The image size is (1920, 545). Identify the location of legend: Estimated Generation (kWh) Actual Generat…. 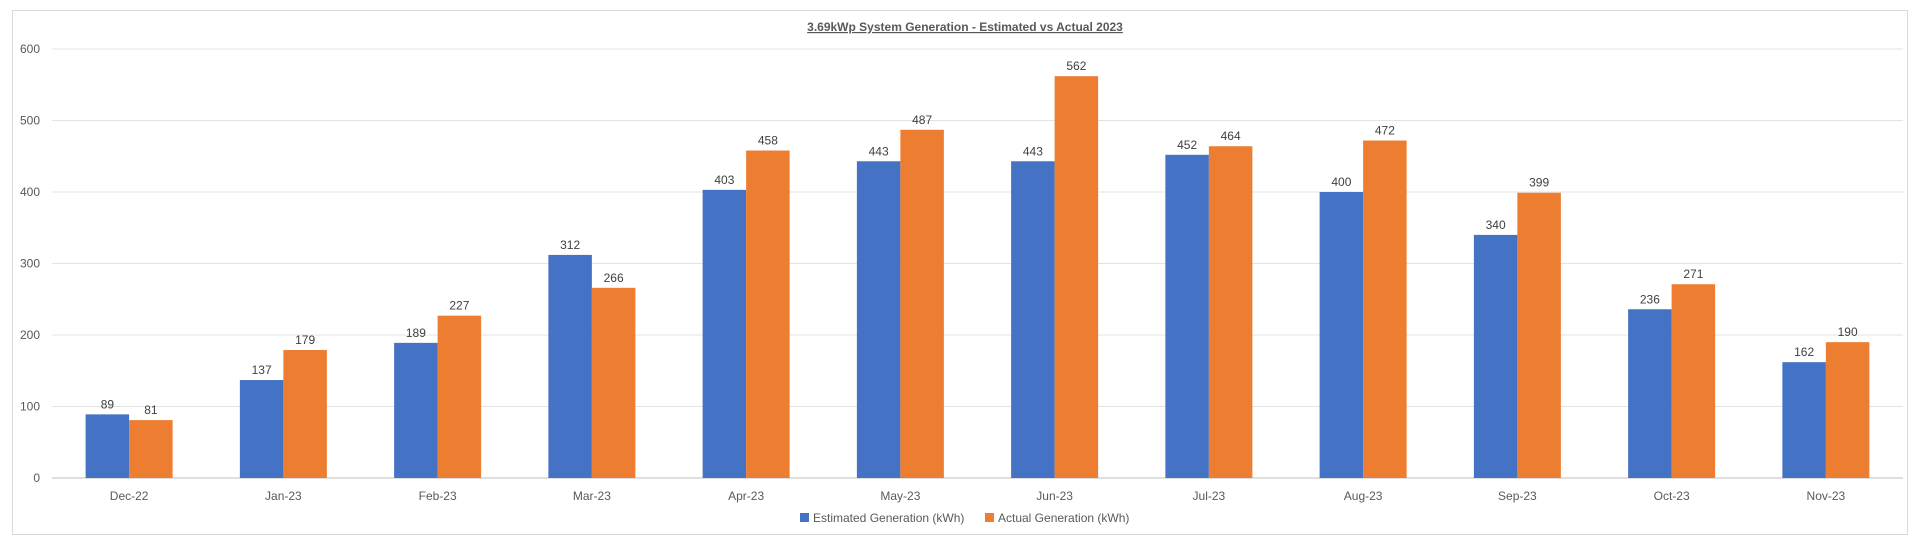
(964, 518).